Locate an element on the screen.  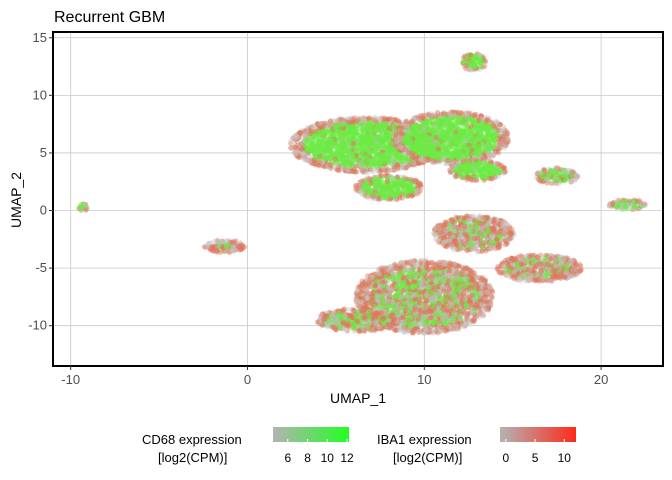
cluster-small-far-right is located at coordinates (627, 205).